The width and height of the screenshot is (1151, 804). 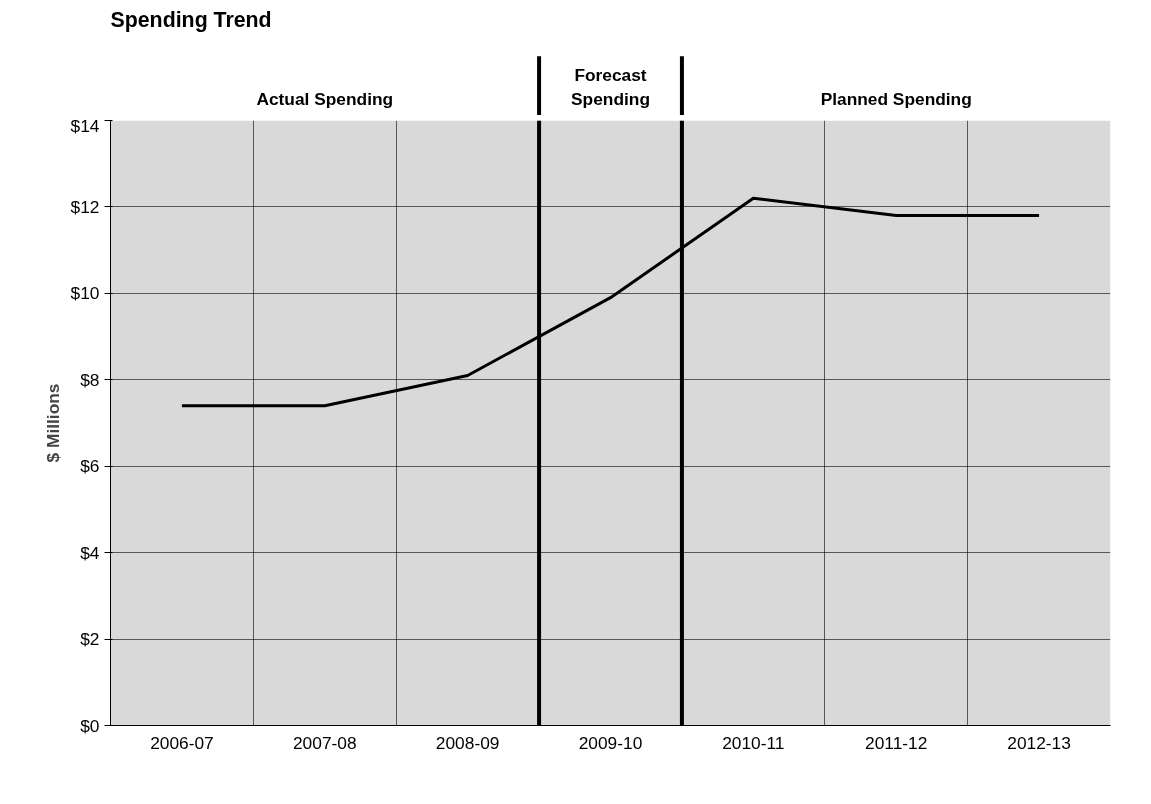 I want to click on band-label: Planned Spending, so click(x=896, y=99).